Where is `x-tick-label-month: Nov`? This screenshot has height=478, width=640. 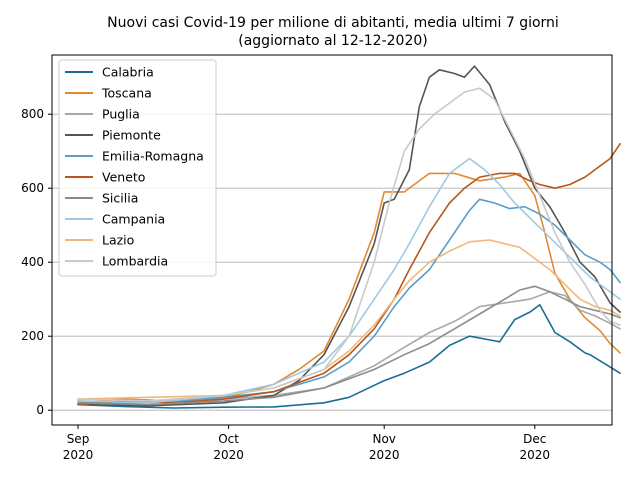
x-tick-label-month: Nov is located at coordinates (383, 439).